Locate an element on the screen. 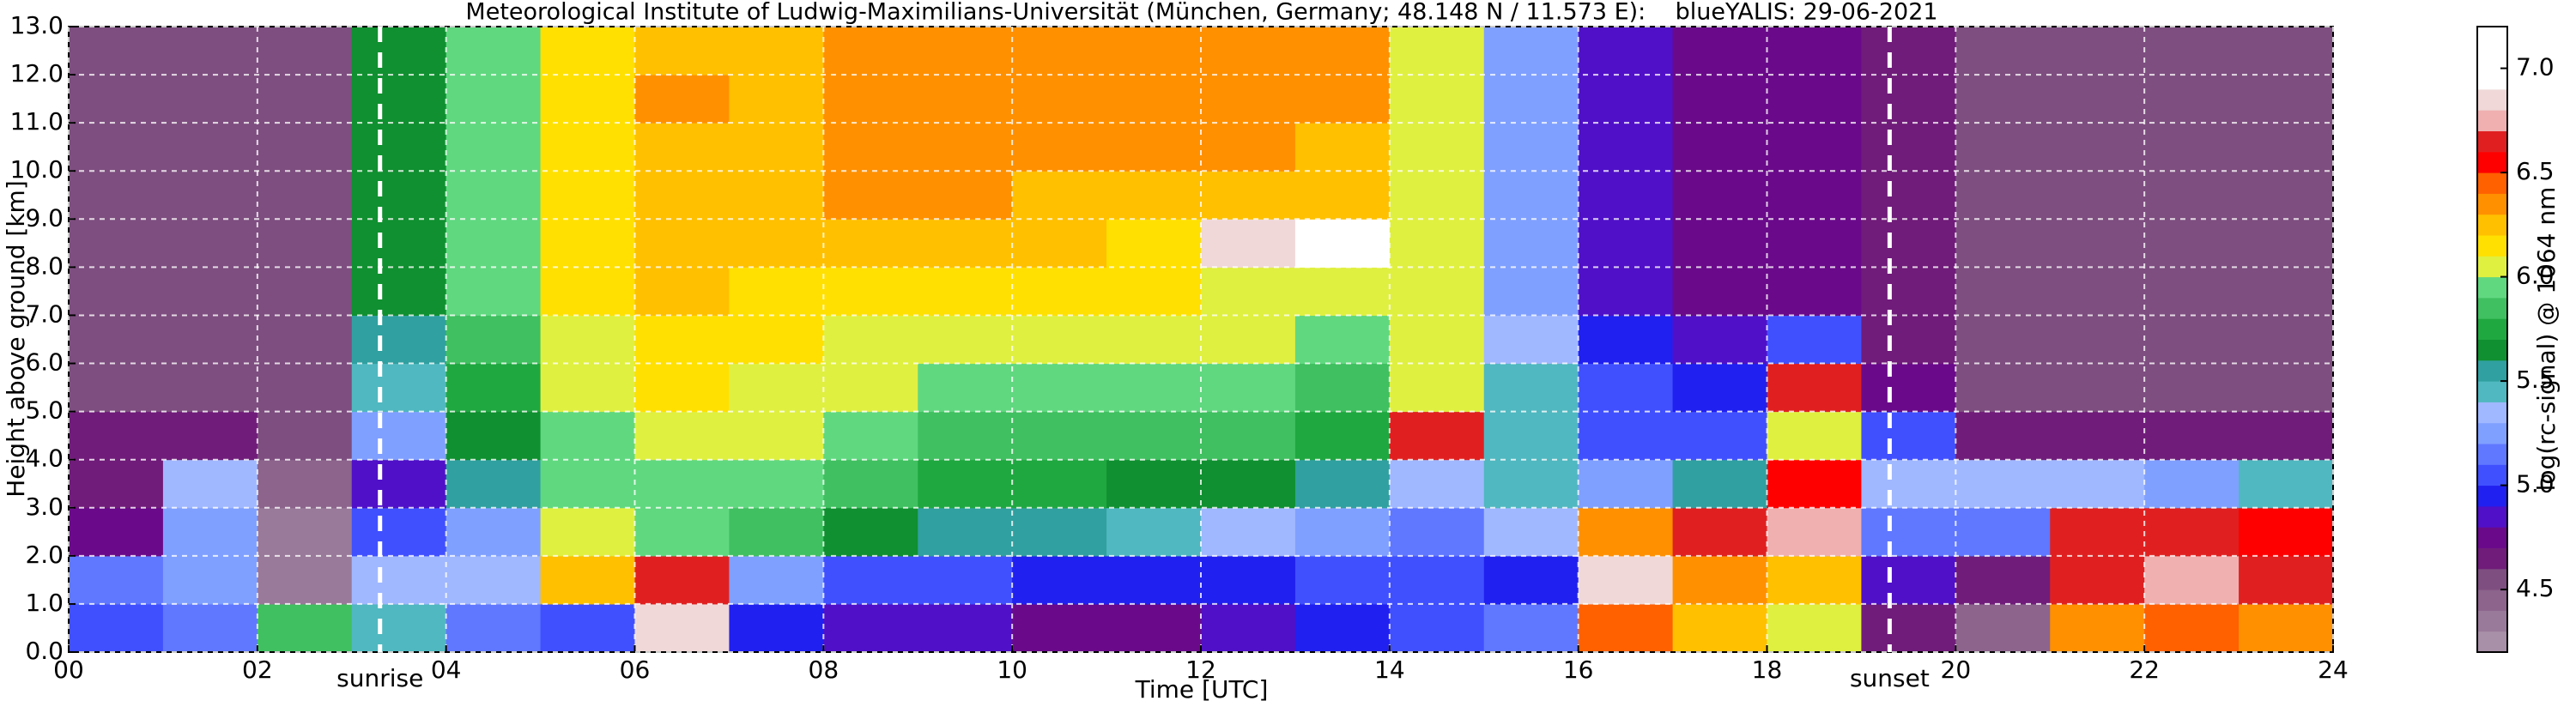  y-tick-label: 10.0 is located at coordinates (37, 170).